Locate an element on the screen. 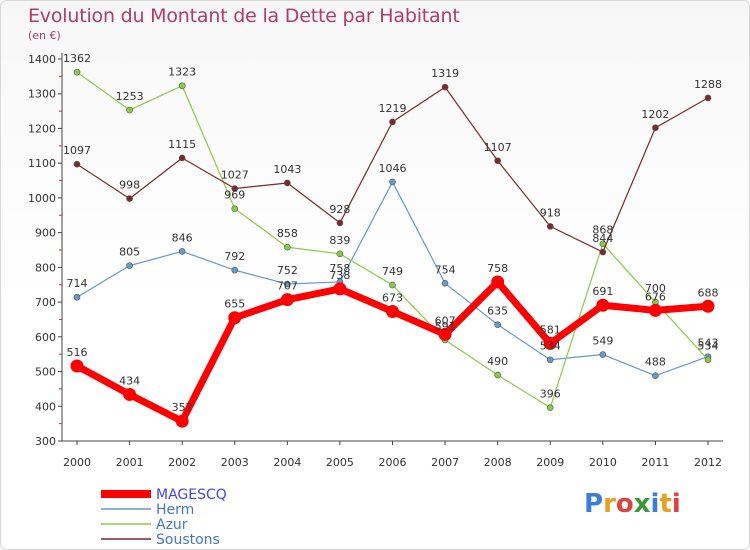 The height and width of the screenshot is (550, 750). data-label-herm: 549 is located at coordinates (602, 341).